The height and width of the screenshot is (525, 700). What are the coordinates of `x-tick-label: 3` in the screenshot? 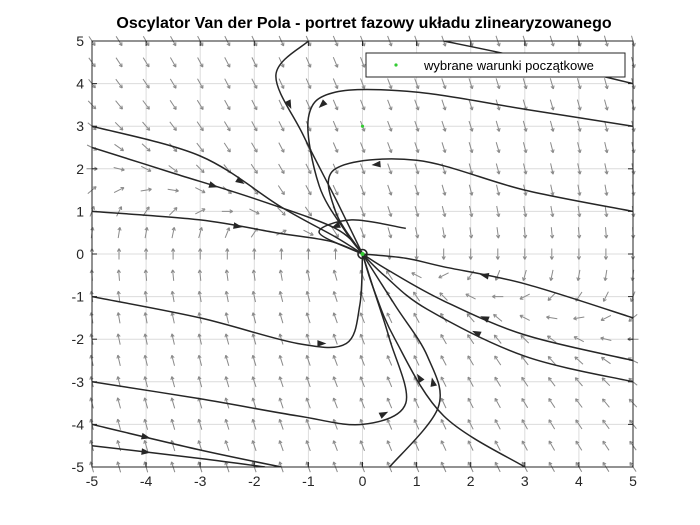 It's located at (525, 481).